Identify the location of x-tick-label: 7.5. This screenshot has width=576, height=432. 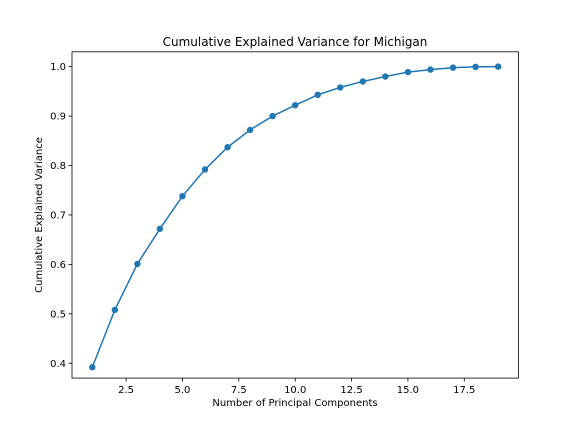
(239, 390).